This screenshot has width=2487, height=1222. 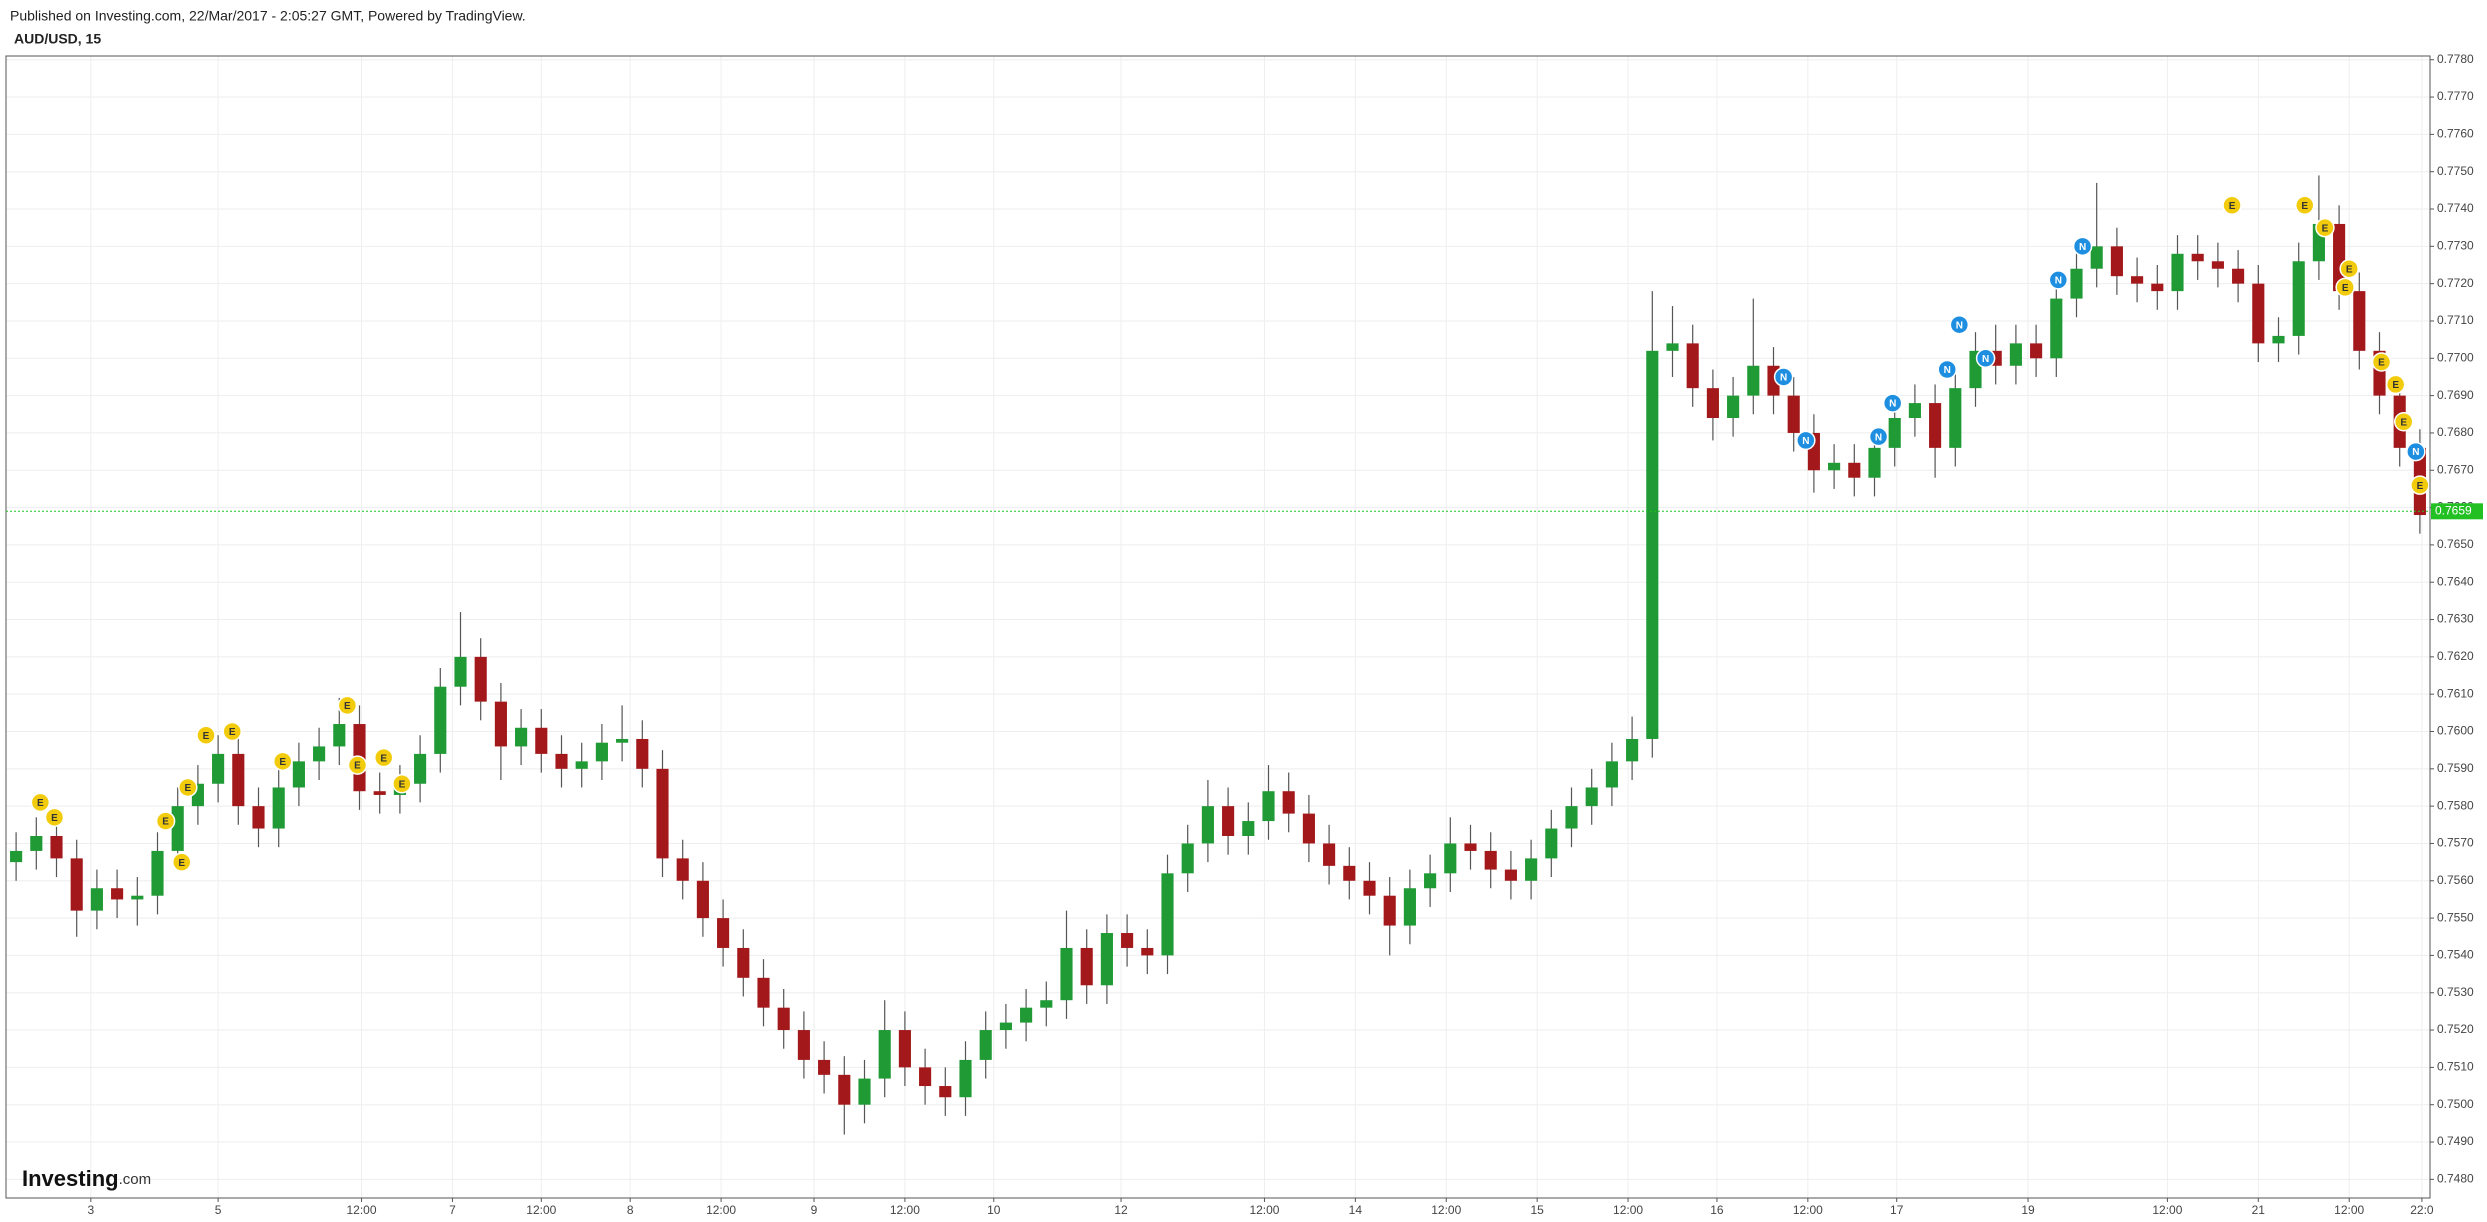 I want to click on x-tick-label: 9, so click(x=814, y=1210).